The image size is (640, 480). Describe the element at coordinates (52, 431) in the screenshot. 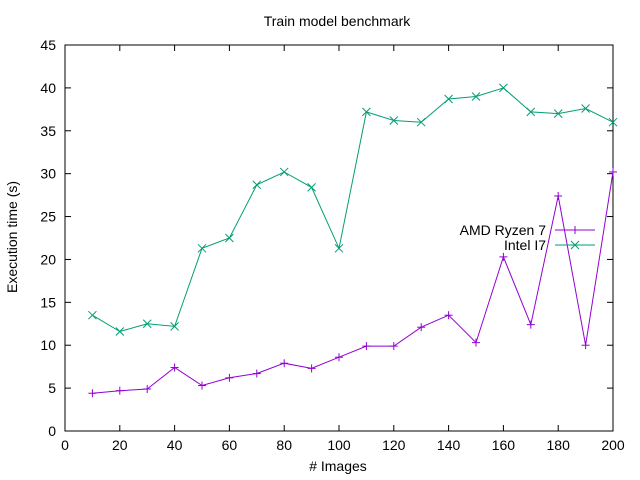

I see `y-tick-label: 0` at that location.